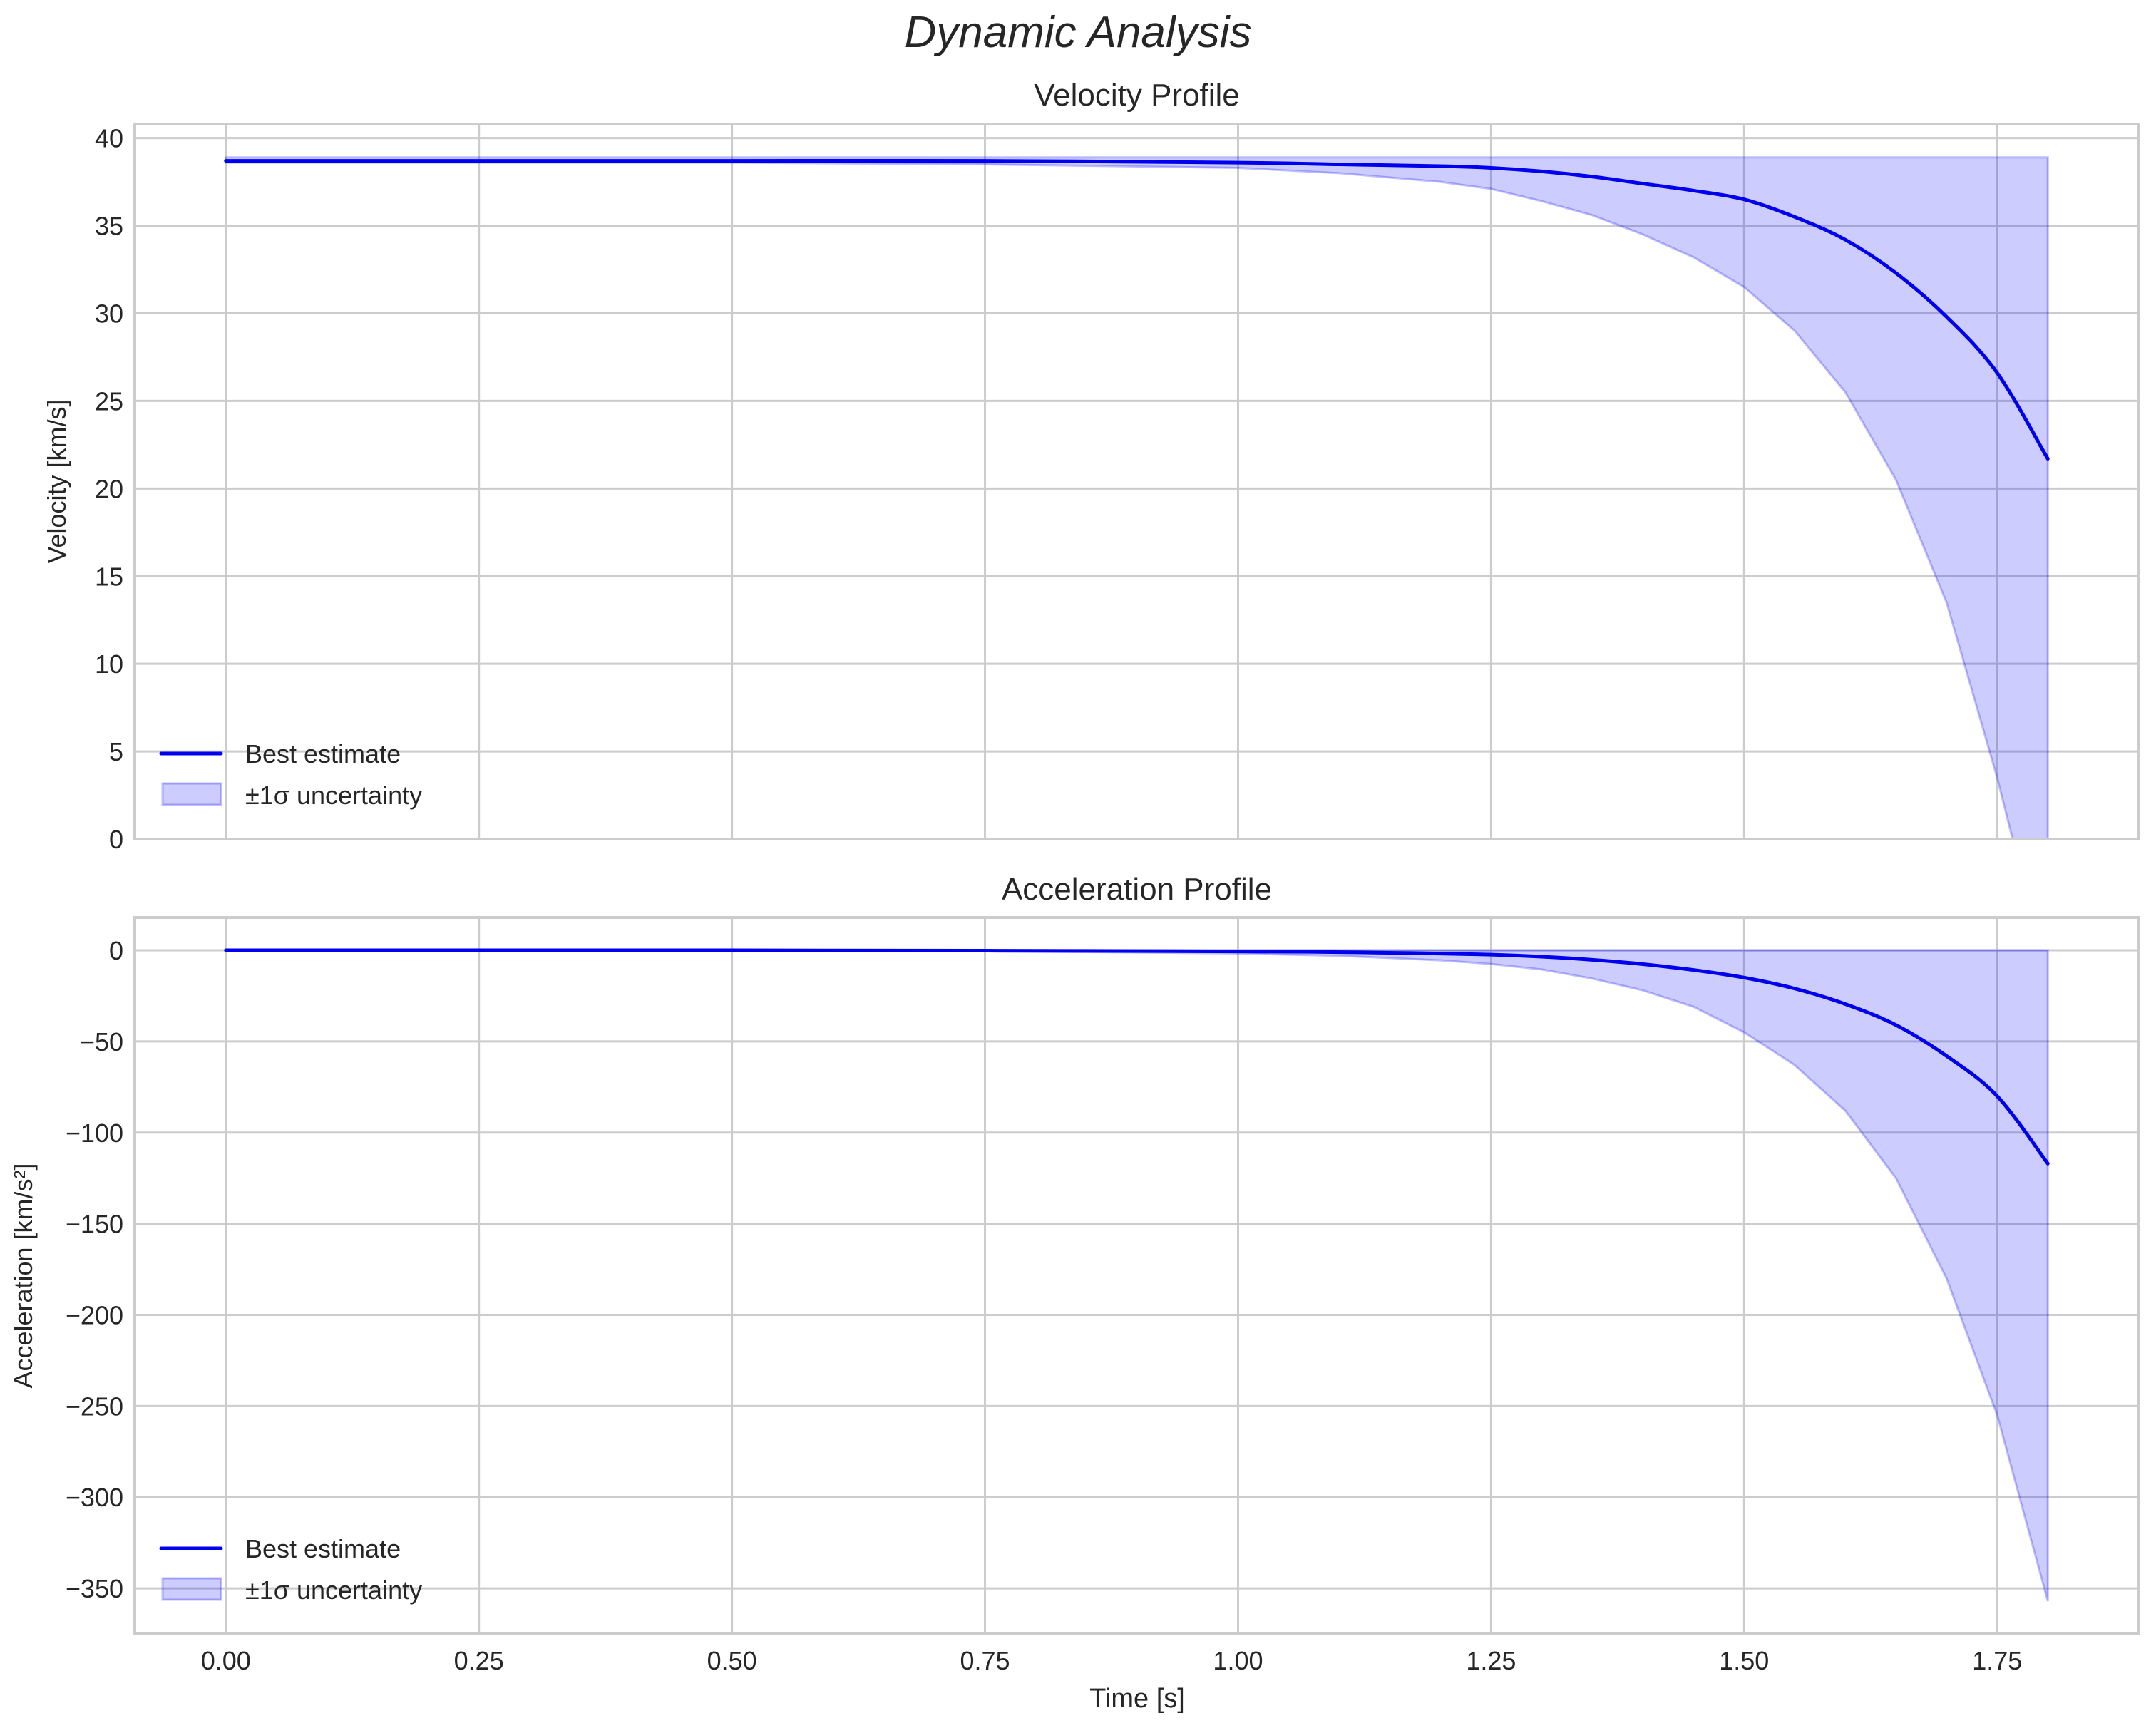 Image resolution: width=2156 pixels, height=1728 pixels. What do you see at coordinates (479, 1660) in the screenshot?
I see `x-tick-label: 0.25` at bounding box center [479, 1660].